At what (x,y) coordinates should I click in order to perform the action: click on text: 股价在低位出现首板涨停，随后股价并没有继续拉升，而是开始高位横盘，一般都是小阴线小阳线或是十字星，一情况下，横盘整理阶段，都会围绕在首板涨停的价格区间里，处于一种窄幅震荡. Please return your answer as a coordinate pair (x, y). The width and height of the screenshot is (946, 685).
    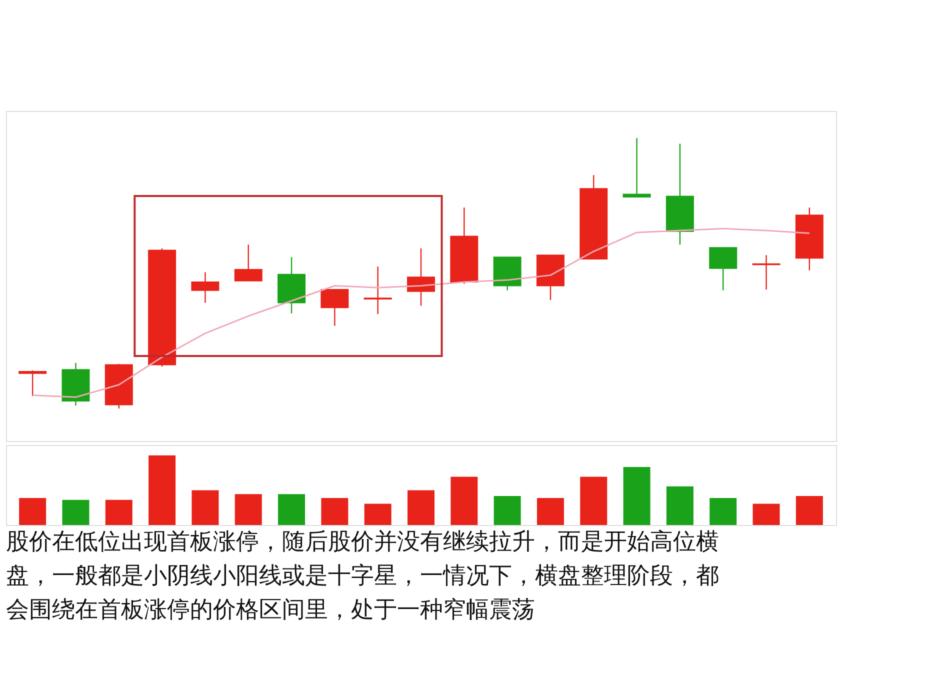
    Looking at the image, I should click on (362, 576).